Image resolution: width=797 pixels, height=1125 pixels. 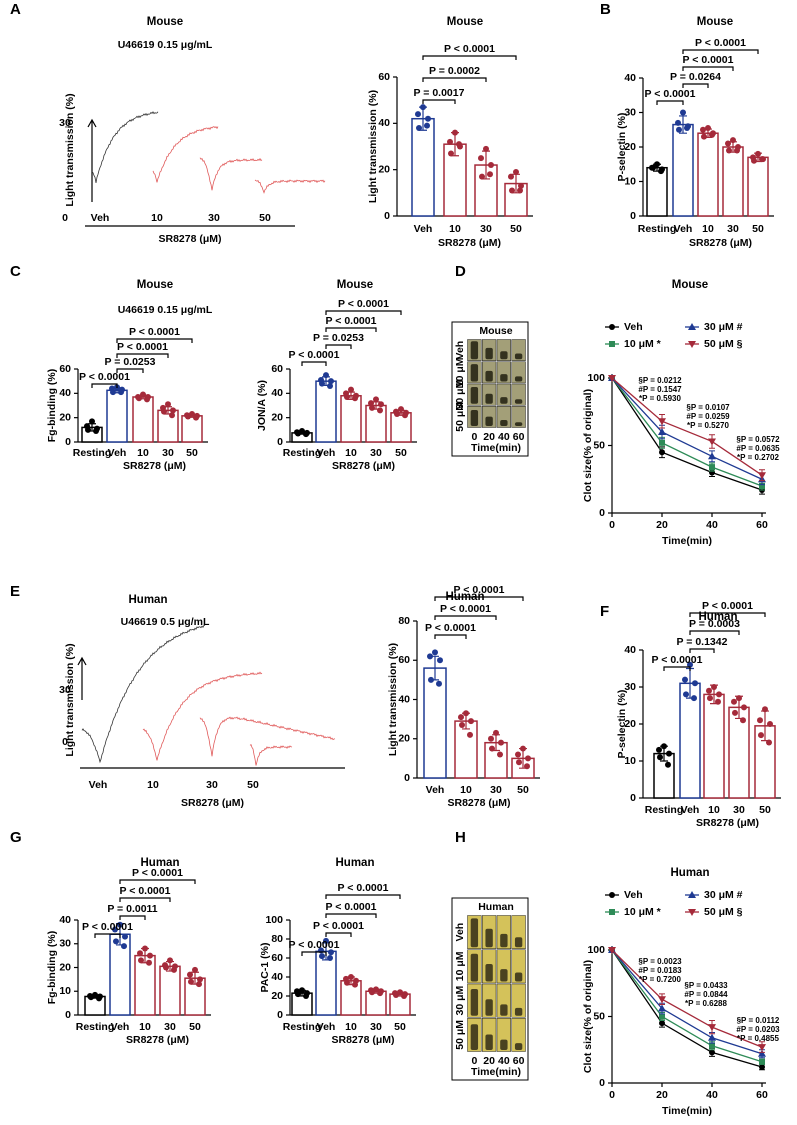 What do you see at coordinates (160, 863) in the screenshot?
I see `chart-title: Human` at bounding box center [160, 863].